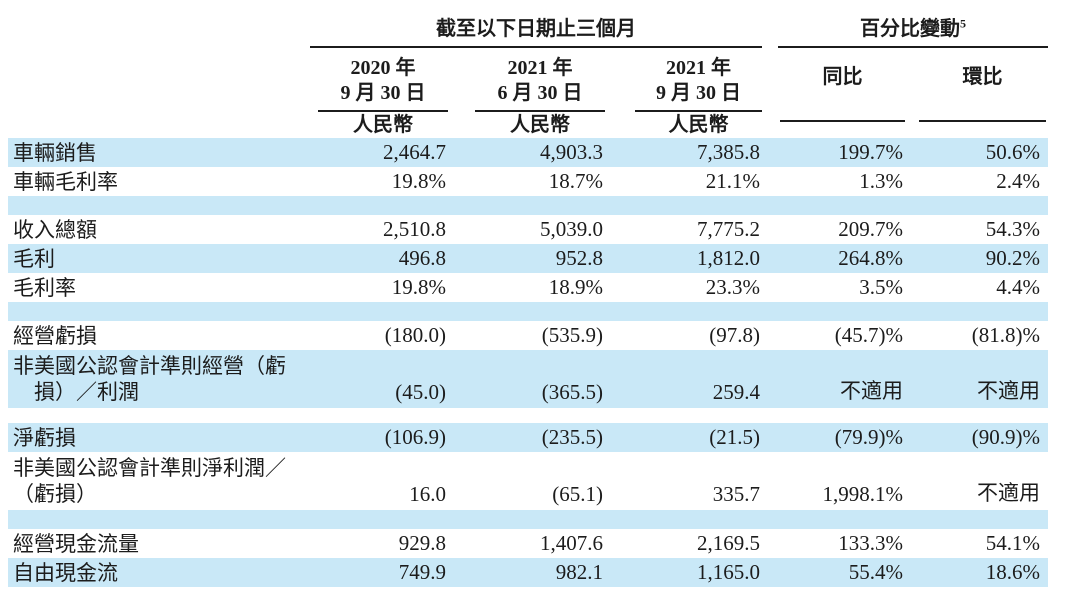 The width and height of the screenshot is (1080, 610). What do you see at coordinates (540, 93) in the screenshot?
I see `col-date: 6 月 30 日` at bounding box center [540, 93].